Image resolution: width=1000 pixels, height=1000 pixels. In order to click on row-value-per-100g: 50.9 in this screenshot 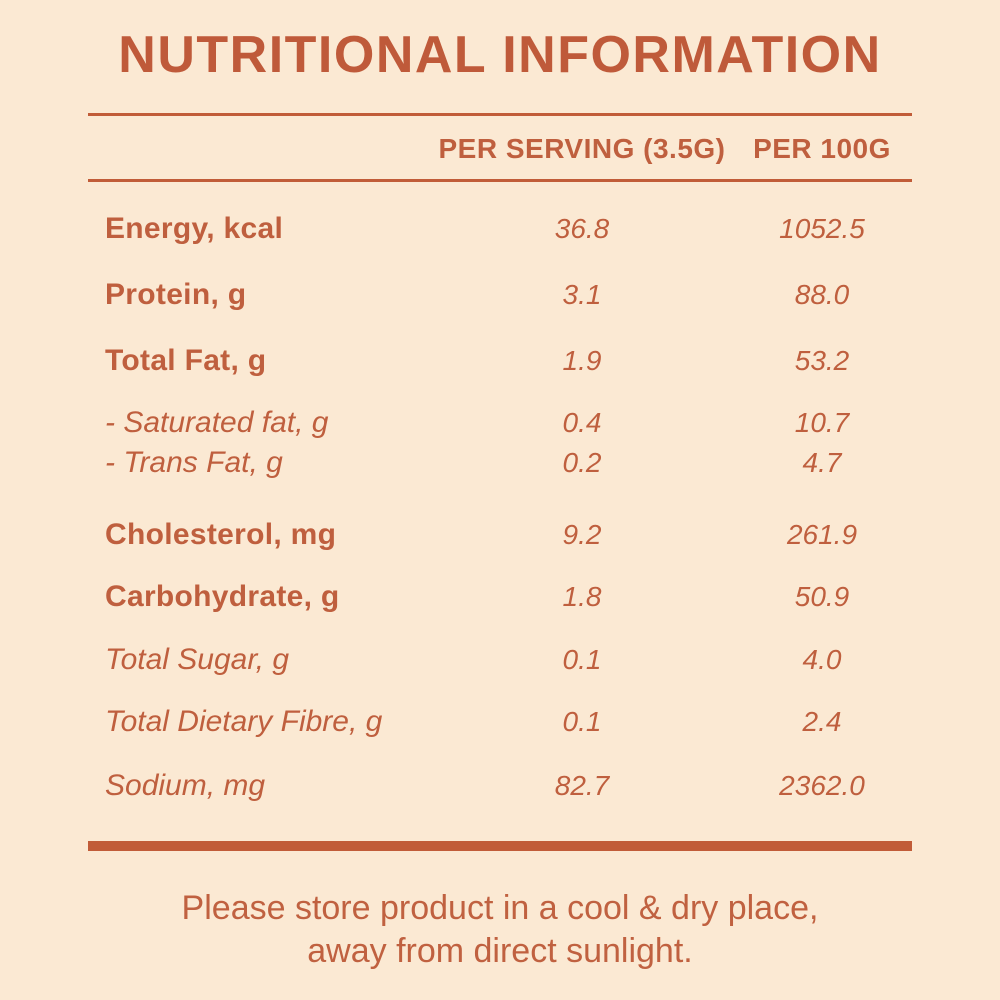, I will do `click(822, 596)`.